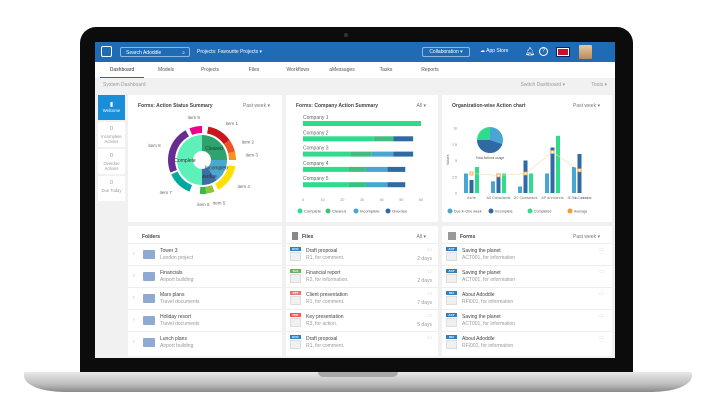  What do you see at coordinates (527, 298) in the screenshot?
I see `form-item: RFI About Adoddle RFI001, for information ▭` at bounding box center [527, 298].